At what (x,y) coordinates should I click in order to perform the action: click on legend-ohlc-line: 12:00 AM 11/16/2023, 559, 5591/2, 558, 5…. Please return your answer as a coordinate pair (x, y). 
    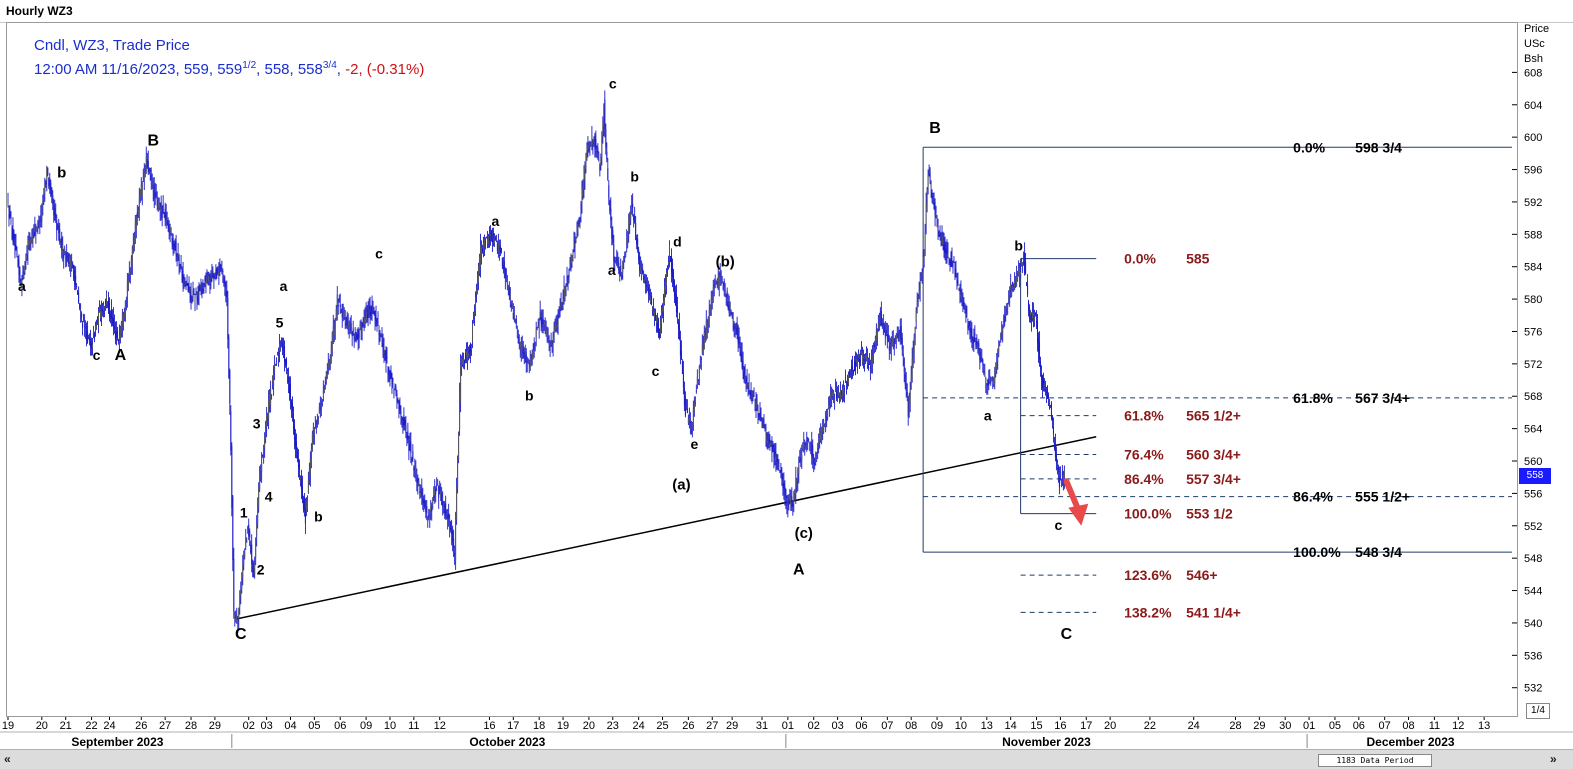
    Looking at the image, I should click on (229, 68).